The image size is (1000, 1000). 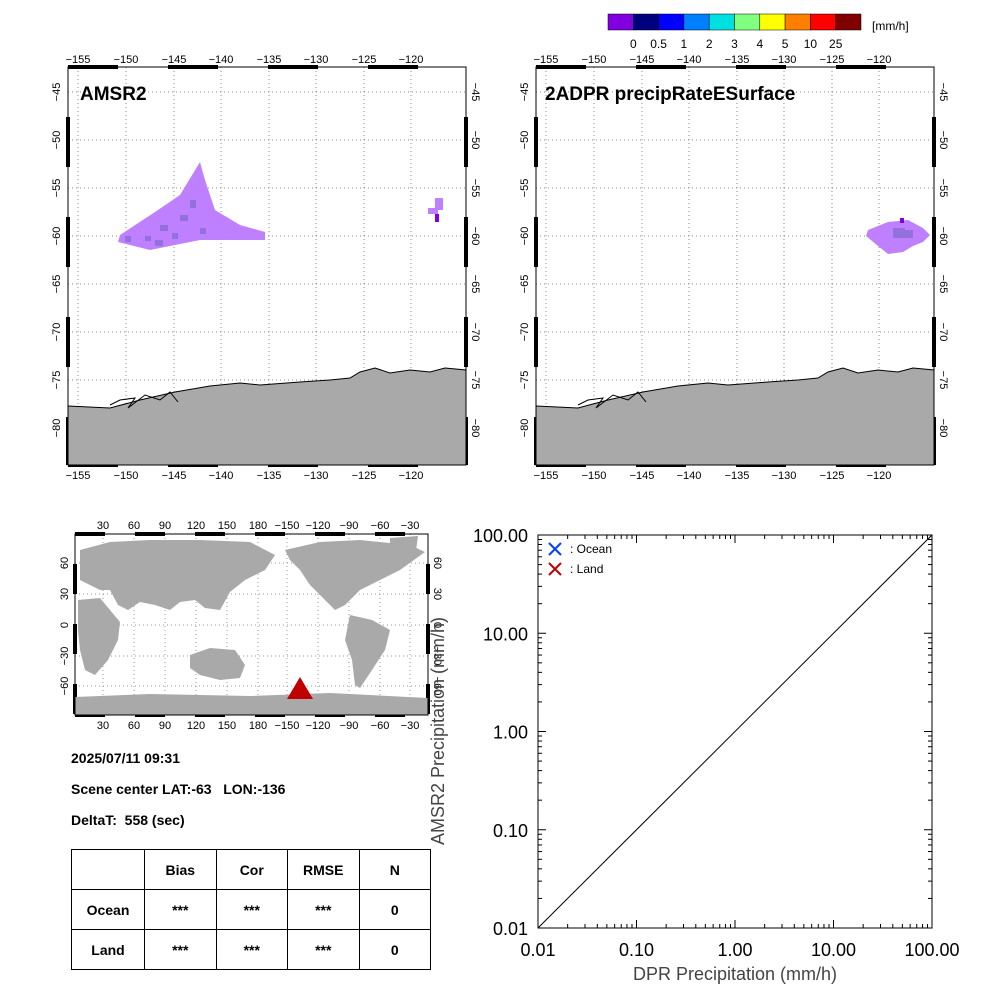 I want to click on legend-label: : Ocean, so click(x=591, y=549).